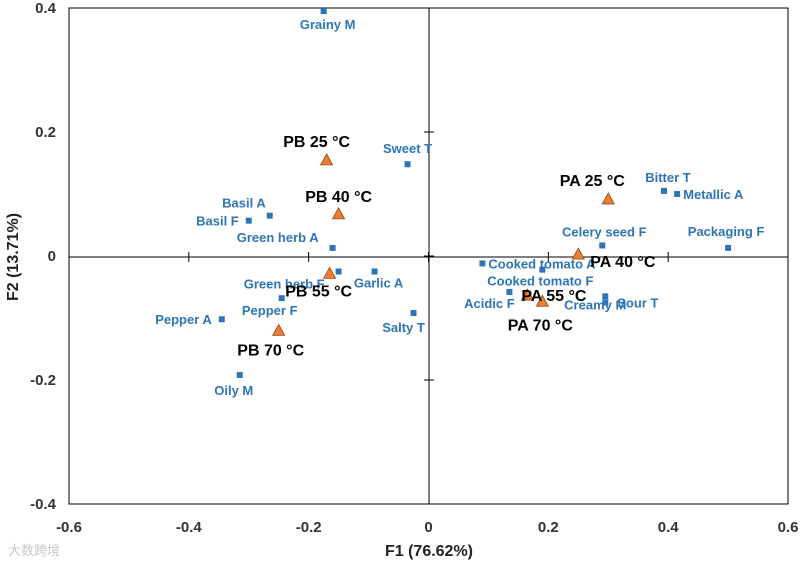 The width and height of the screenshot is (800, 564). Describe the element at coordinates (668, 177) in the screenshot. I see `attribute-label: Bitter T` at that location.